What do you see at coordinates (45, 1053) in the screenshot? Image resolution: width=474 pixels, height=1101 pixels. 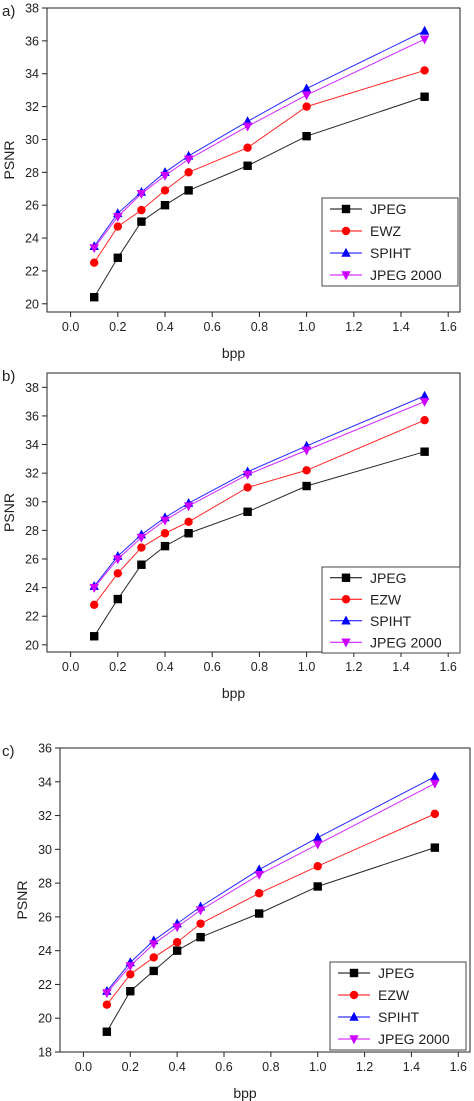 I see `y-tick-label: 18` at bounding box center [45, 1053].